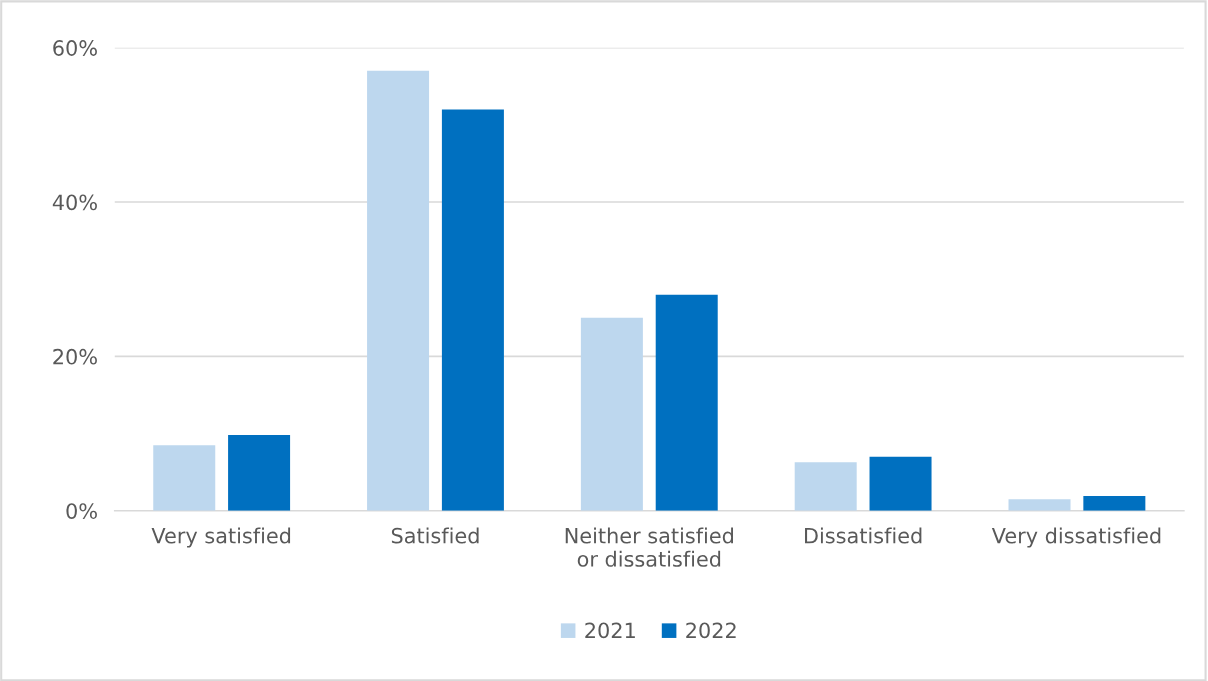 This screenshot has width=1208, height=681. Describe the element at coordinates (74, 202) in the screenshot. I see `y-tick-label: 40%` at that location.